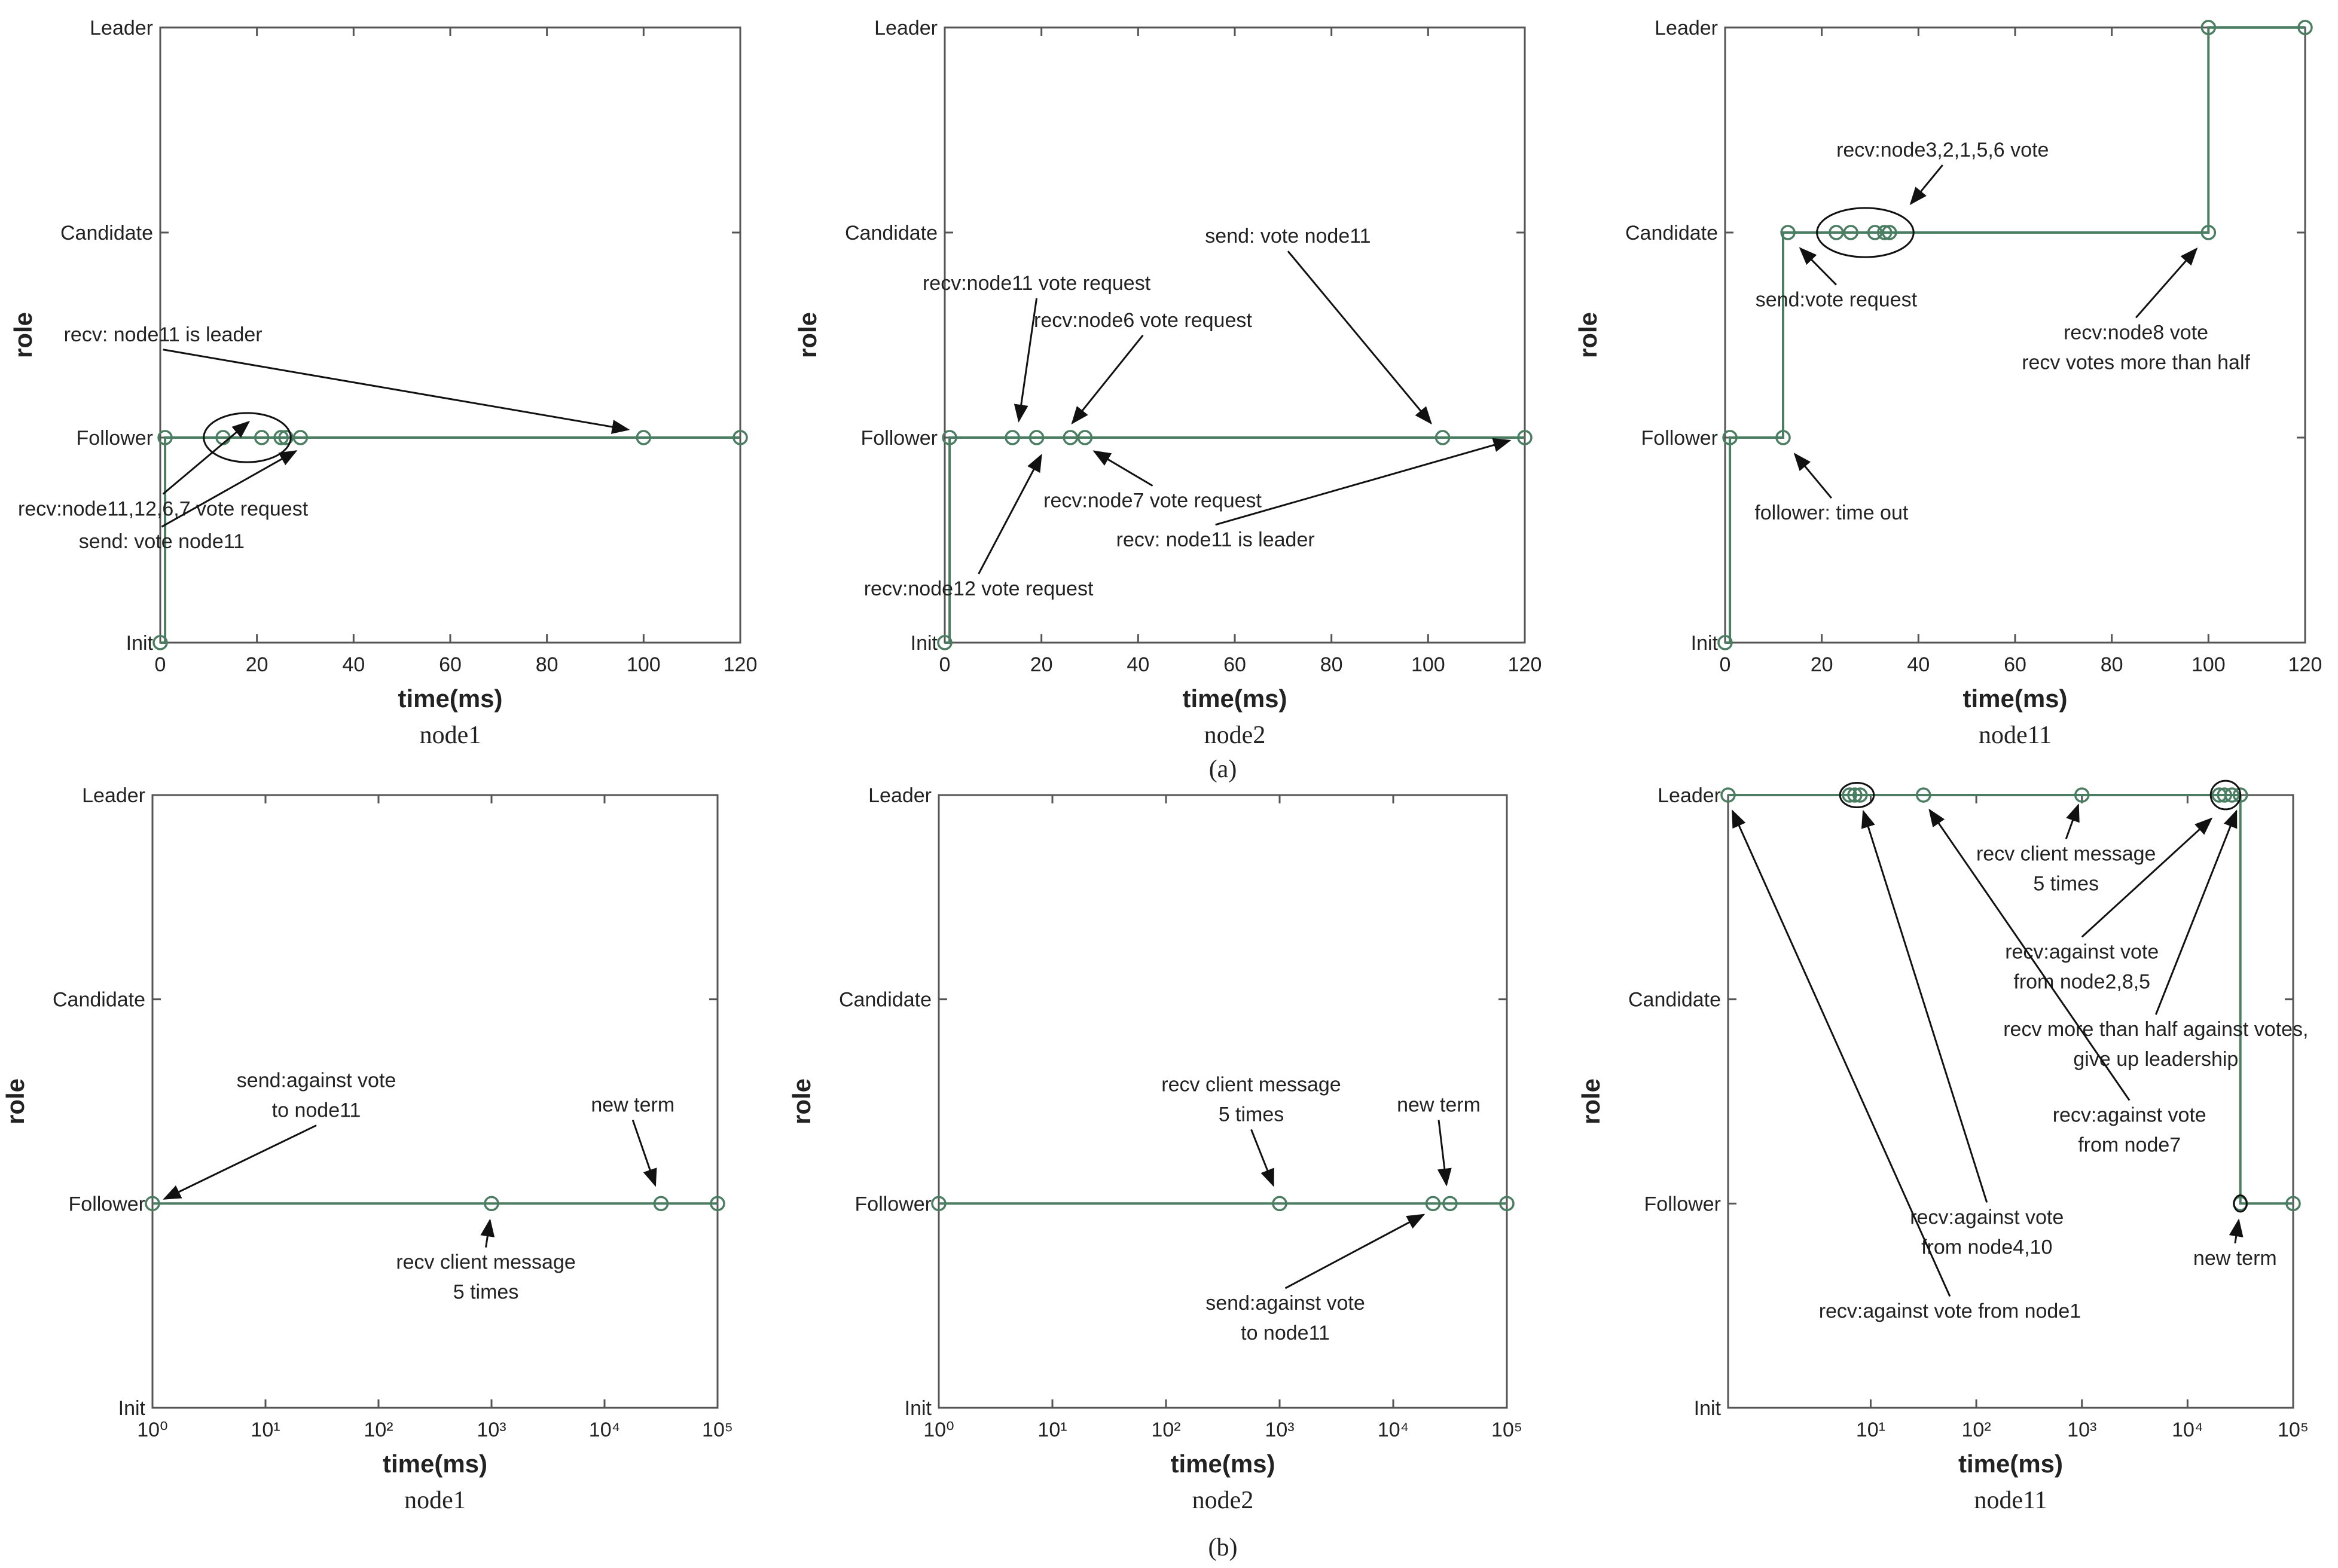  What do you see at coordinates (2082, 966) in the screenshot?
I see `annotation-text: recv:against vote from node2,8,5` at bounding box center [2082, 966].